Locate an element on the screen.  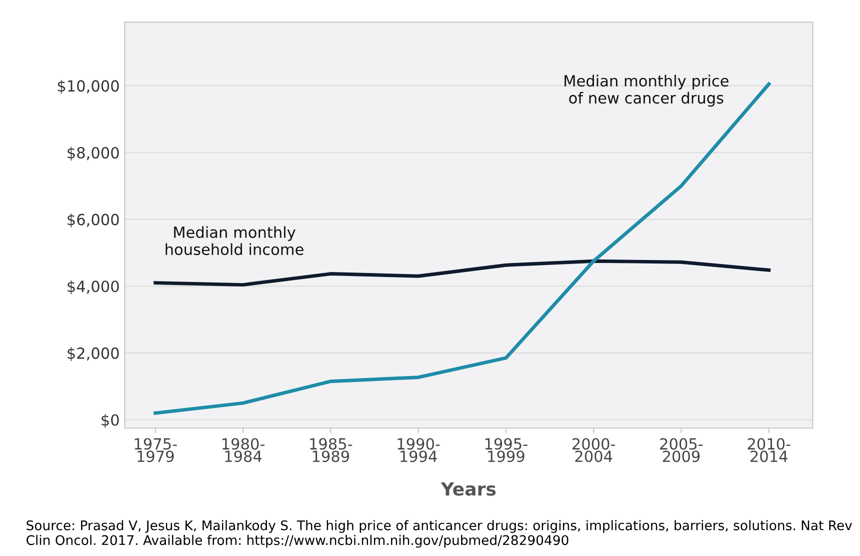
x-tick-label: 1990- 1994 is located at coordinates (419, 450).